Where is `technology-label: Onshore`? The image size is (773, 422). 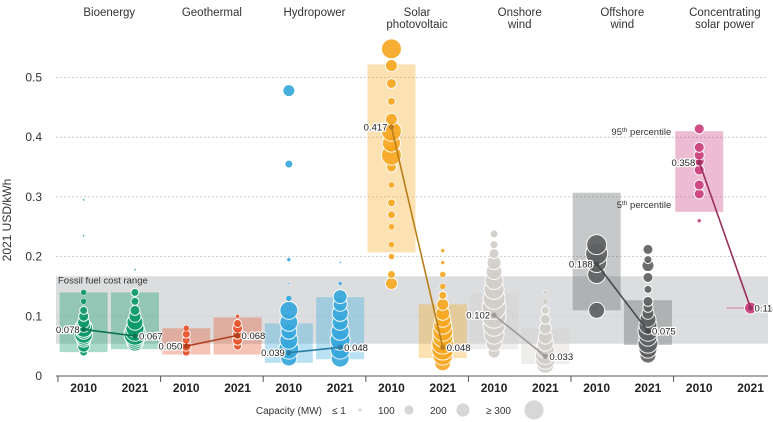 technology-label: Onshore is located at coordinates (520, 13).